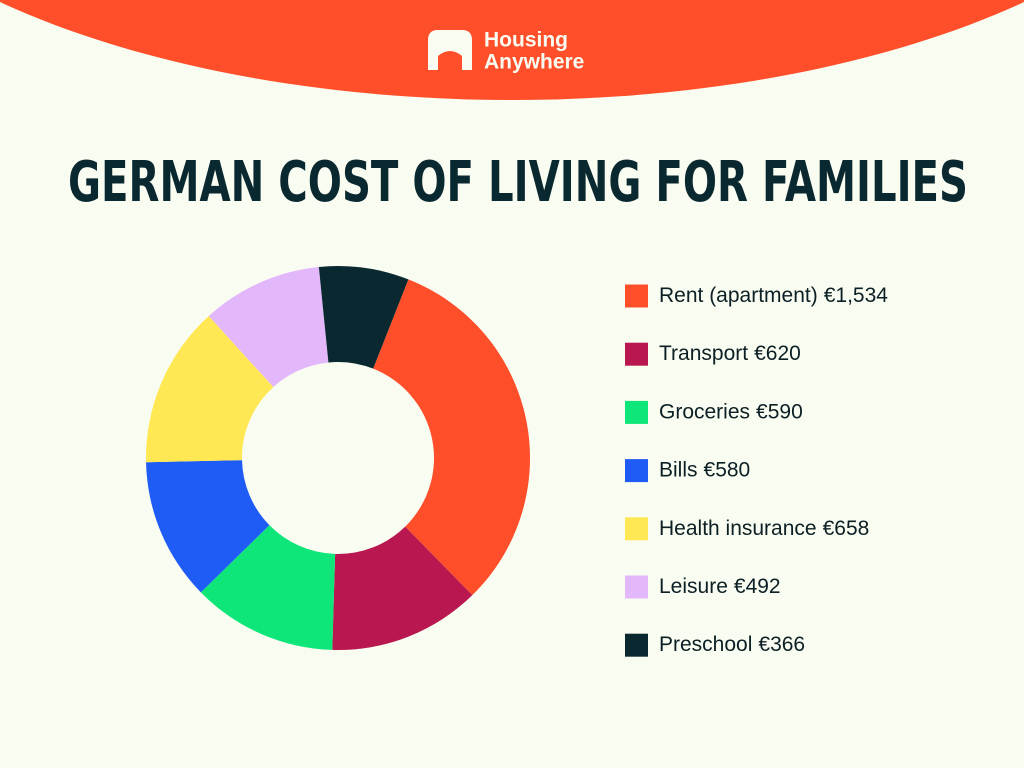  I want to click on legend-value: €590, so click(779, 411).